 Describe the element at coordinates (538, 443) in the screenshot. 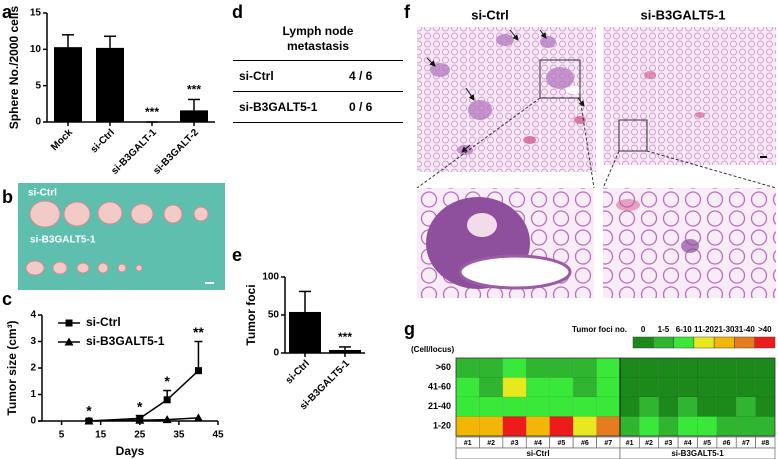

I see `column-label: #4` at that location.